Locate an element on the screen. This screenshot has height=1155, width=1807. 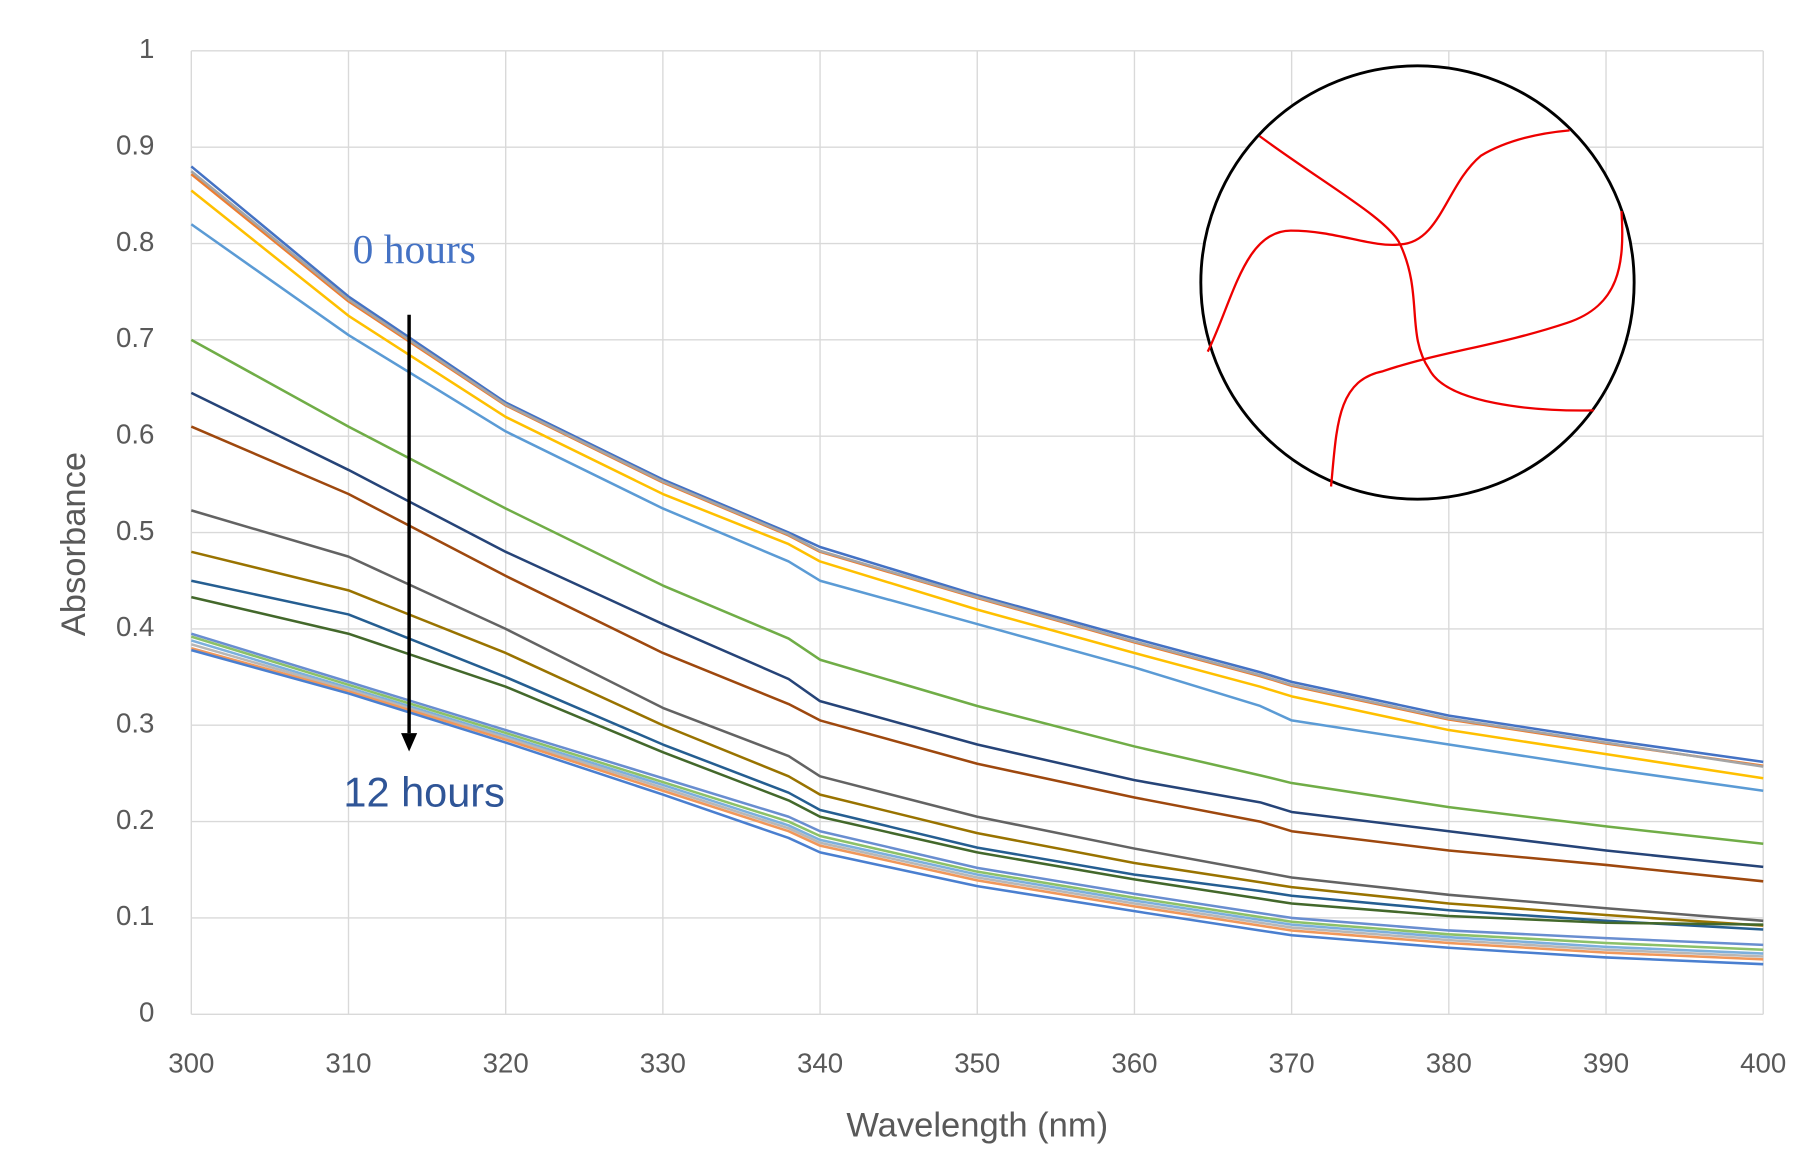
x-tick-label: 360 is located at coordinates (1134, 1062).